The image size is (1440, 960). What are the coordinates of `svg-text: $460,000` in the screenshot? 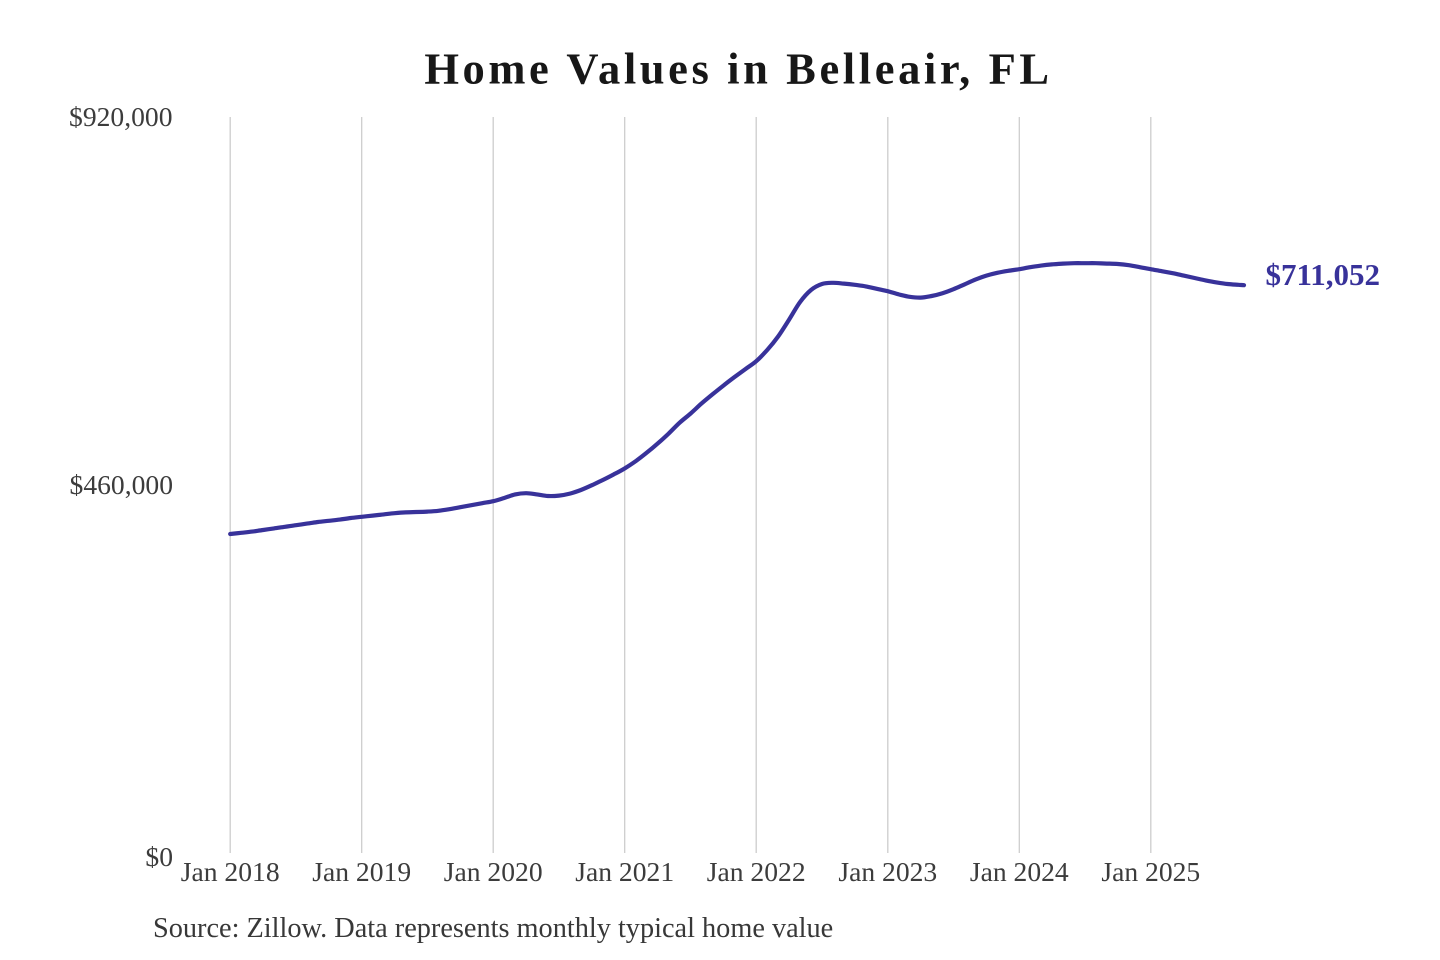 It's located at (121, 484).